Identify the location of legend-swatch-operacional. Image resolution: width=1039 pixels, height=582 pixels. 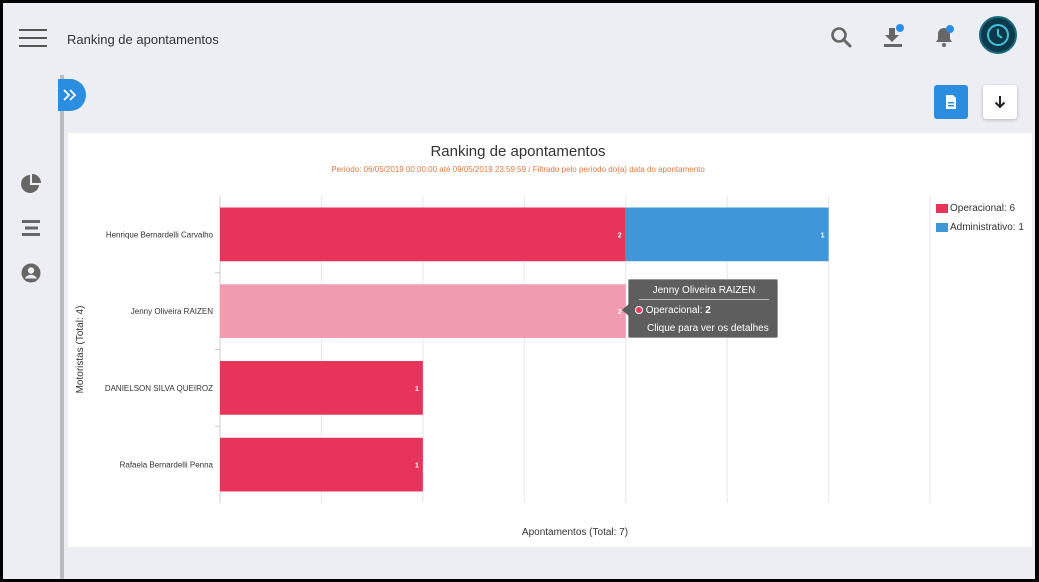
(942, 208).